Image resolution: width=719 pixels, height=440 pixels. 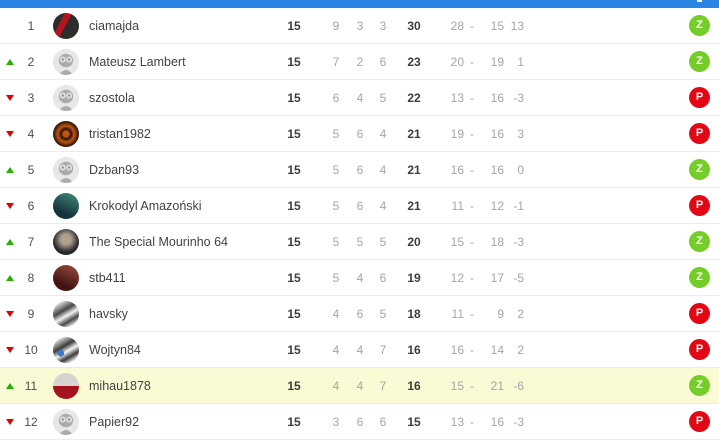 What do you see at coordinates (414, 313) in the screenshot?
I see `points-value: 18` at bounding box center [414, 313].